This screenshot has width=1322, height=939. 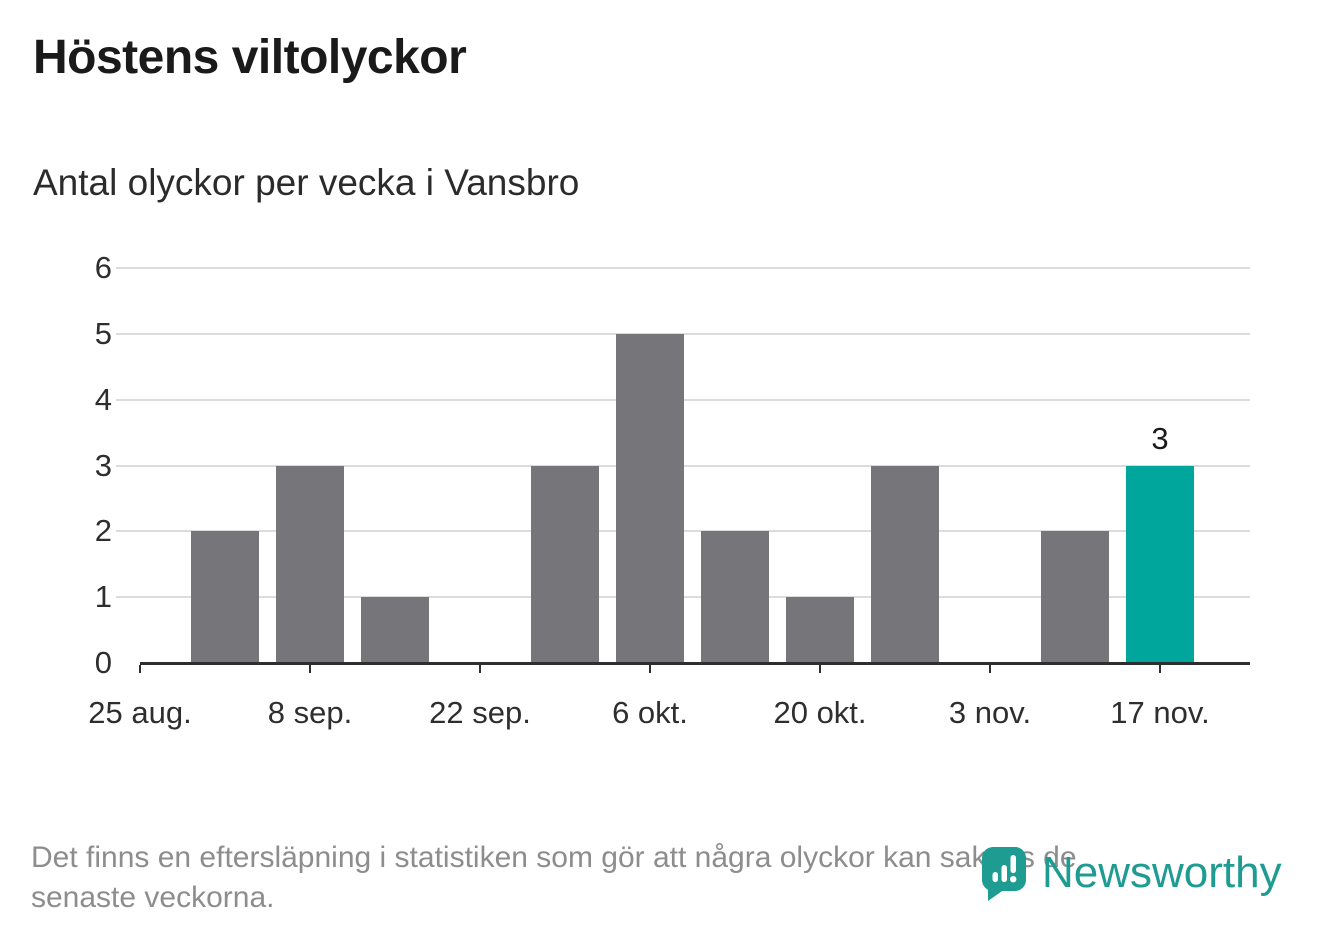 I want to click on chart-subtitle: Antal olyckor per vecka i Vansbro, so click(x=306, y=182).